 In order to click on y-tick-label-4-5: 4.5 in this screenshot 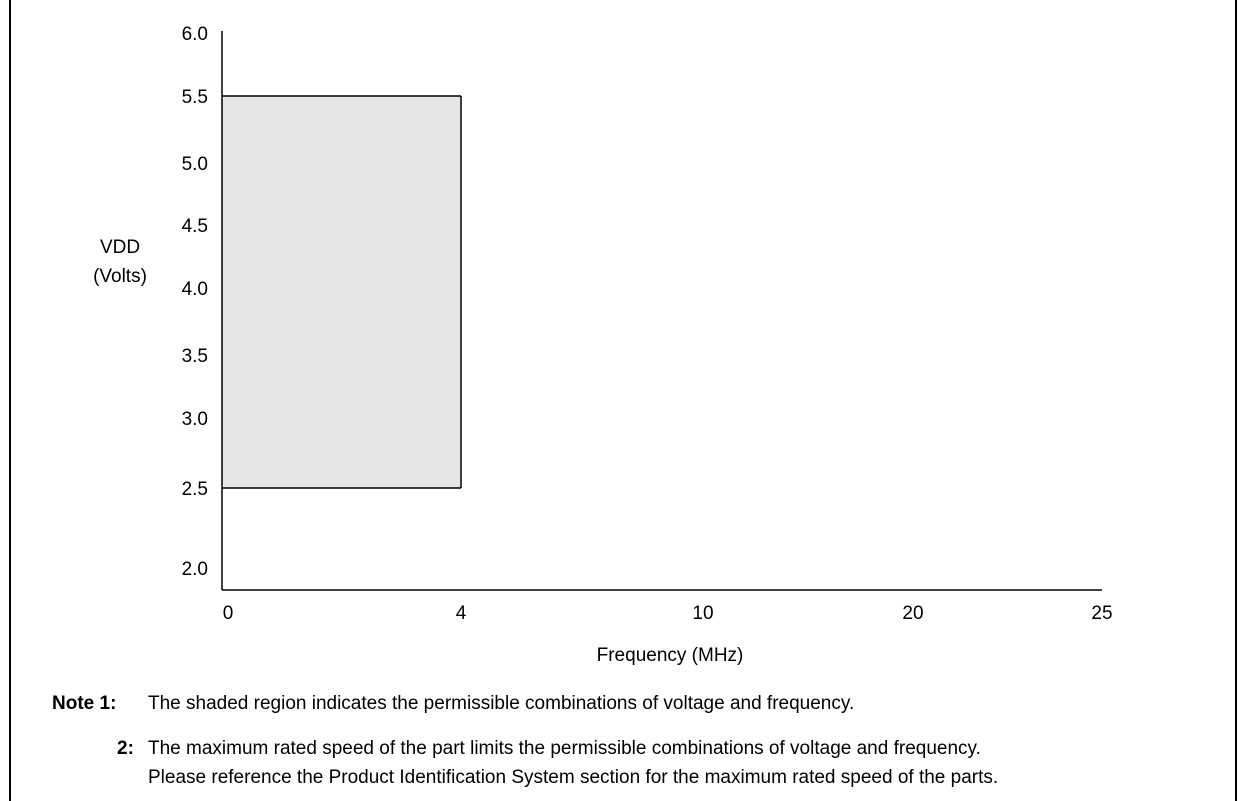, I will do `click(195, 226)`.